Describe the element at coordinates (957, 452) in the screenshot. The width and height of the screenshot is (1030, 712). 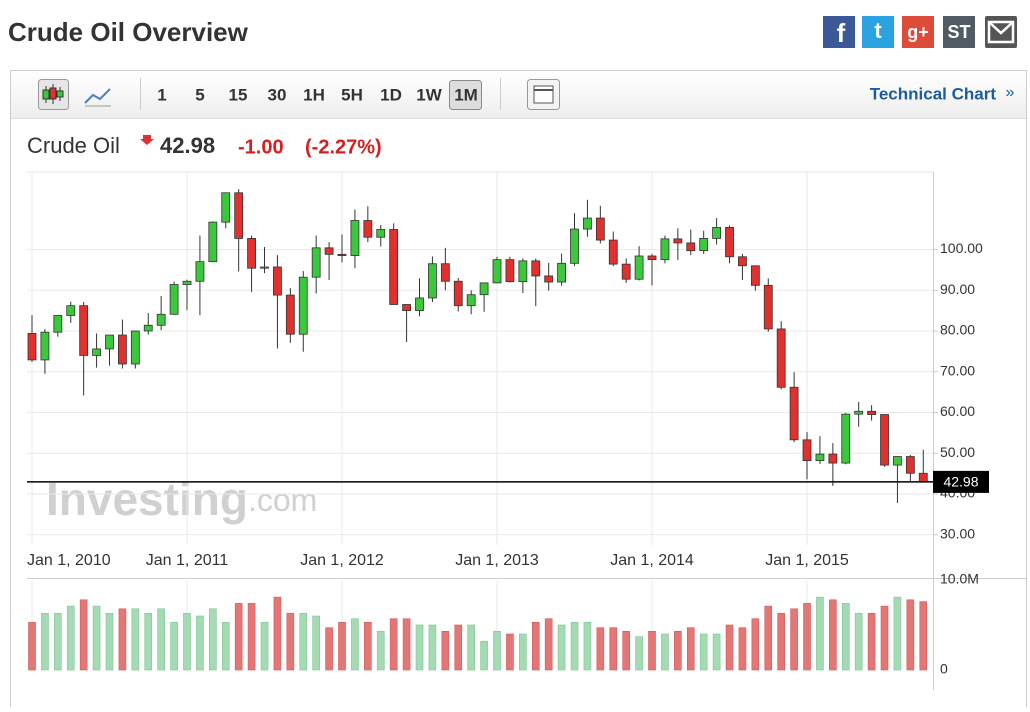
I see `y-tick-label: 50.00` at that location.